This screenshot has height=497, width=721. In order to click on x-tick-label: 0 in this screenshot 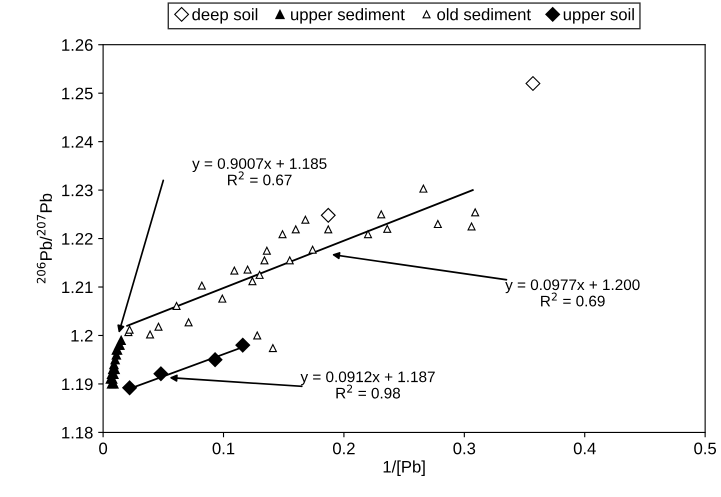, I will do `click(103, 448)`.